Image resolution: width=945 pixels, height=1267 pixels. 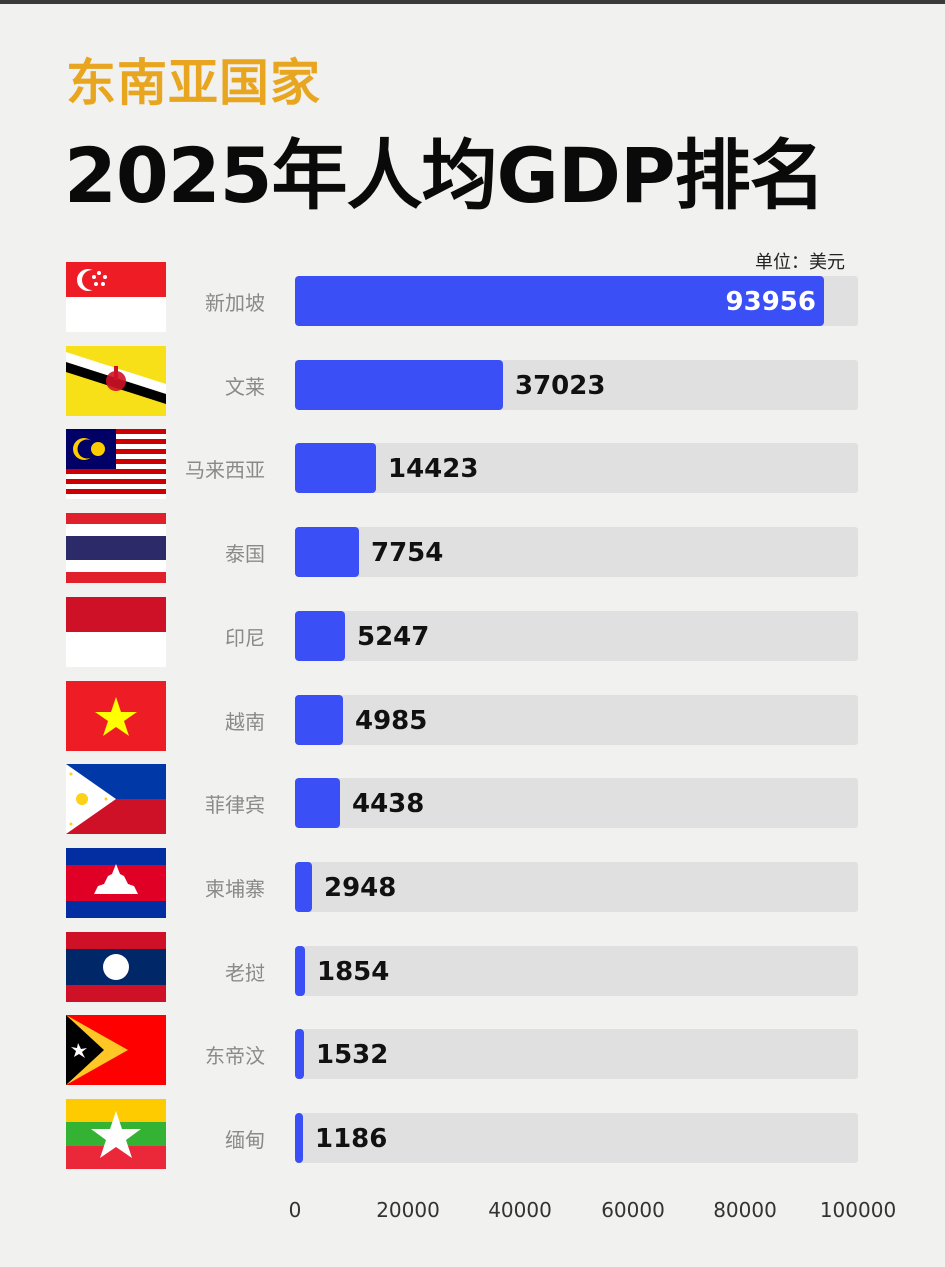 I want to click on top-border, so click(x=472, y=2).